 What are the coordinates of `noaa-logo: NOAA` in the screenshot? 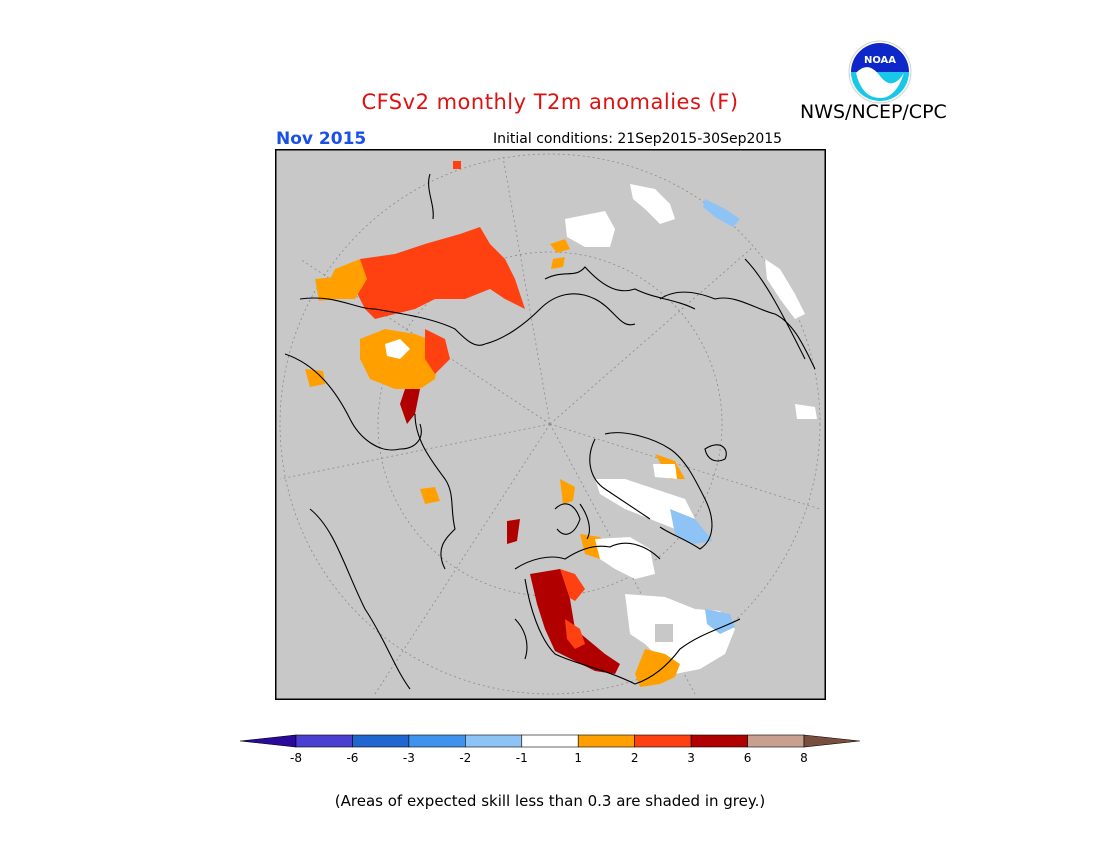 It's located at (880, 72).